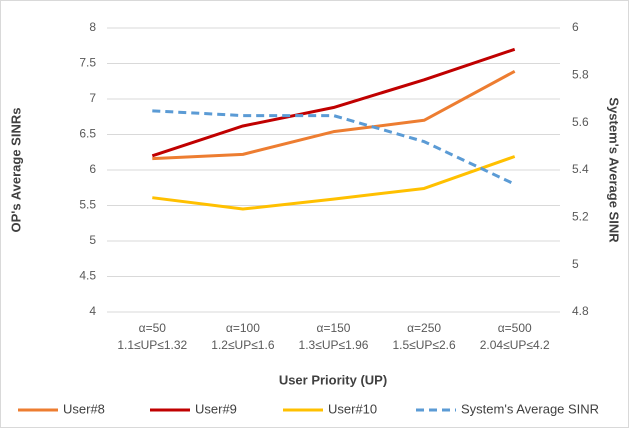 The height and width of the screenshot is (429, 630). What do you see at coordinates (424, 328) in the screenshot?
I see `x-tick-label: α=250` at bounding box center [424, 328].